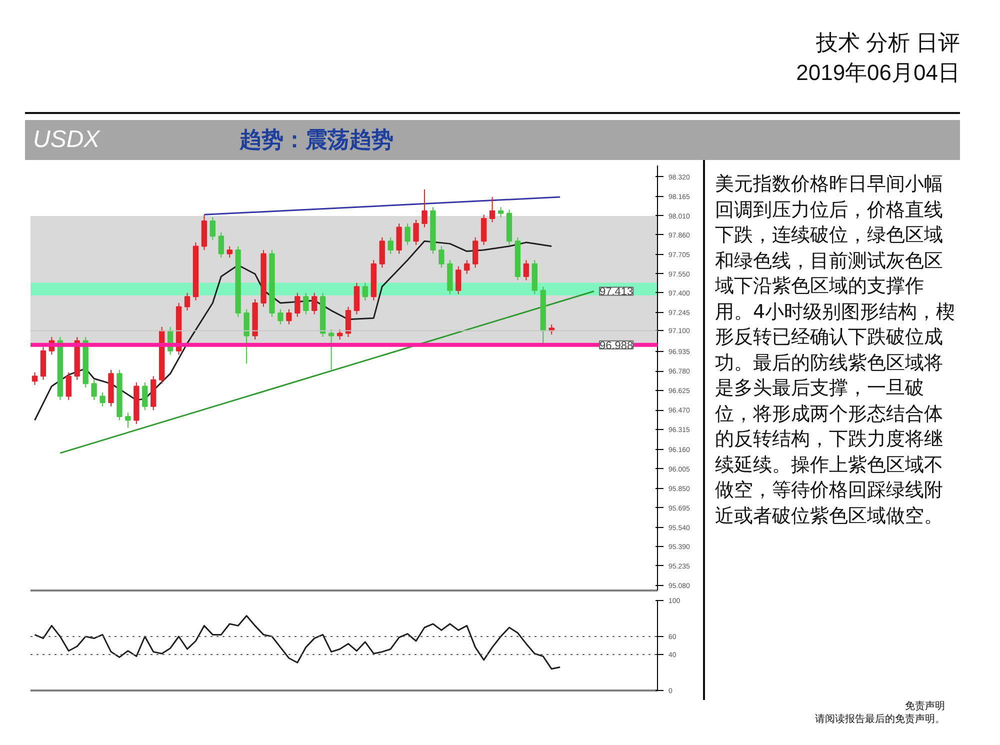  I want to click on text: 2019年06月04日, so click(878, 72).